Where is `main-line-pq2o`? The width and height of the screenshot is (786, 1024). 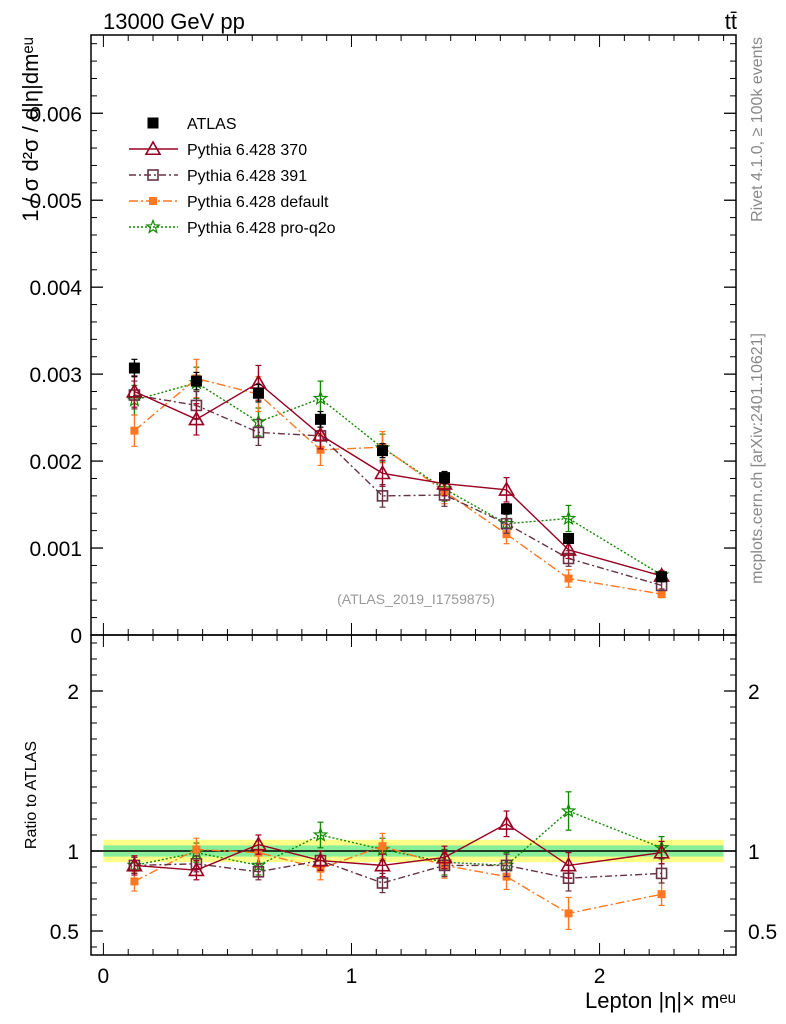
main-line-pq2o is located at coordinates (398, 479).